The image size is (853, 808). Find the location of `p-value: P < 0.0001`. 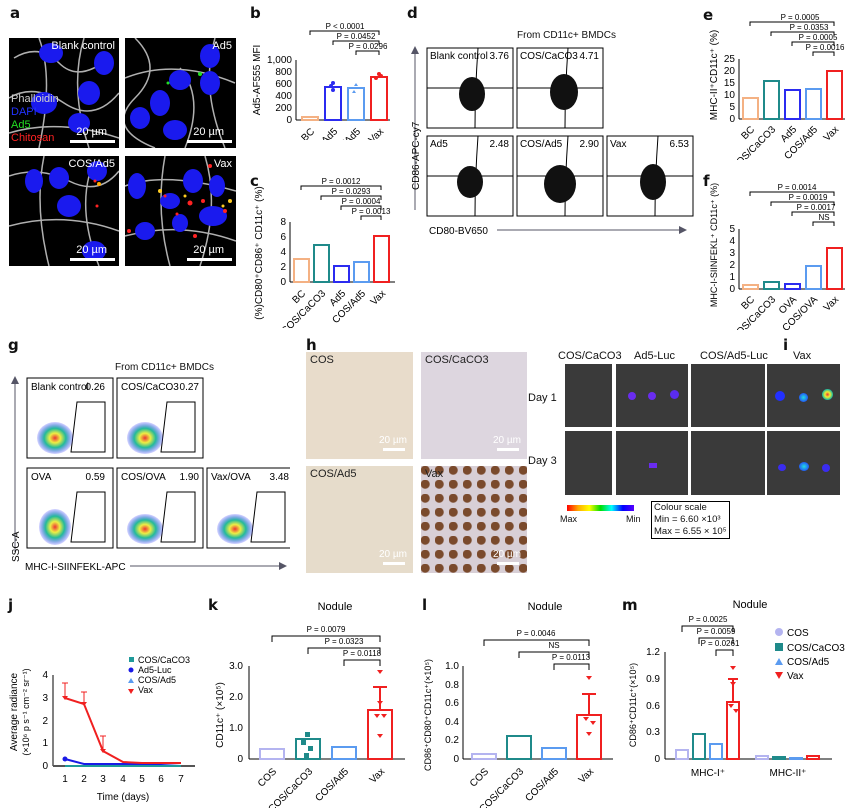

p-value: P < 0.0001 is located at coordinates (345, 26).